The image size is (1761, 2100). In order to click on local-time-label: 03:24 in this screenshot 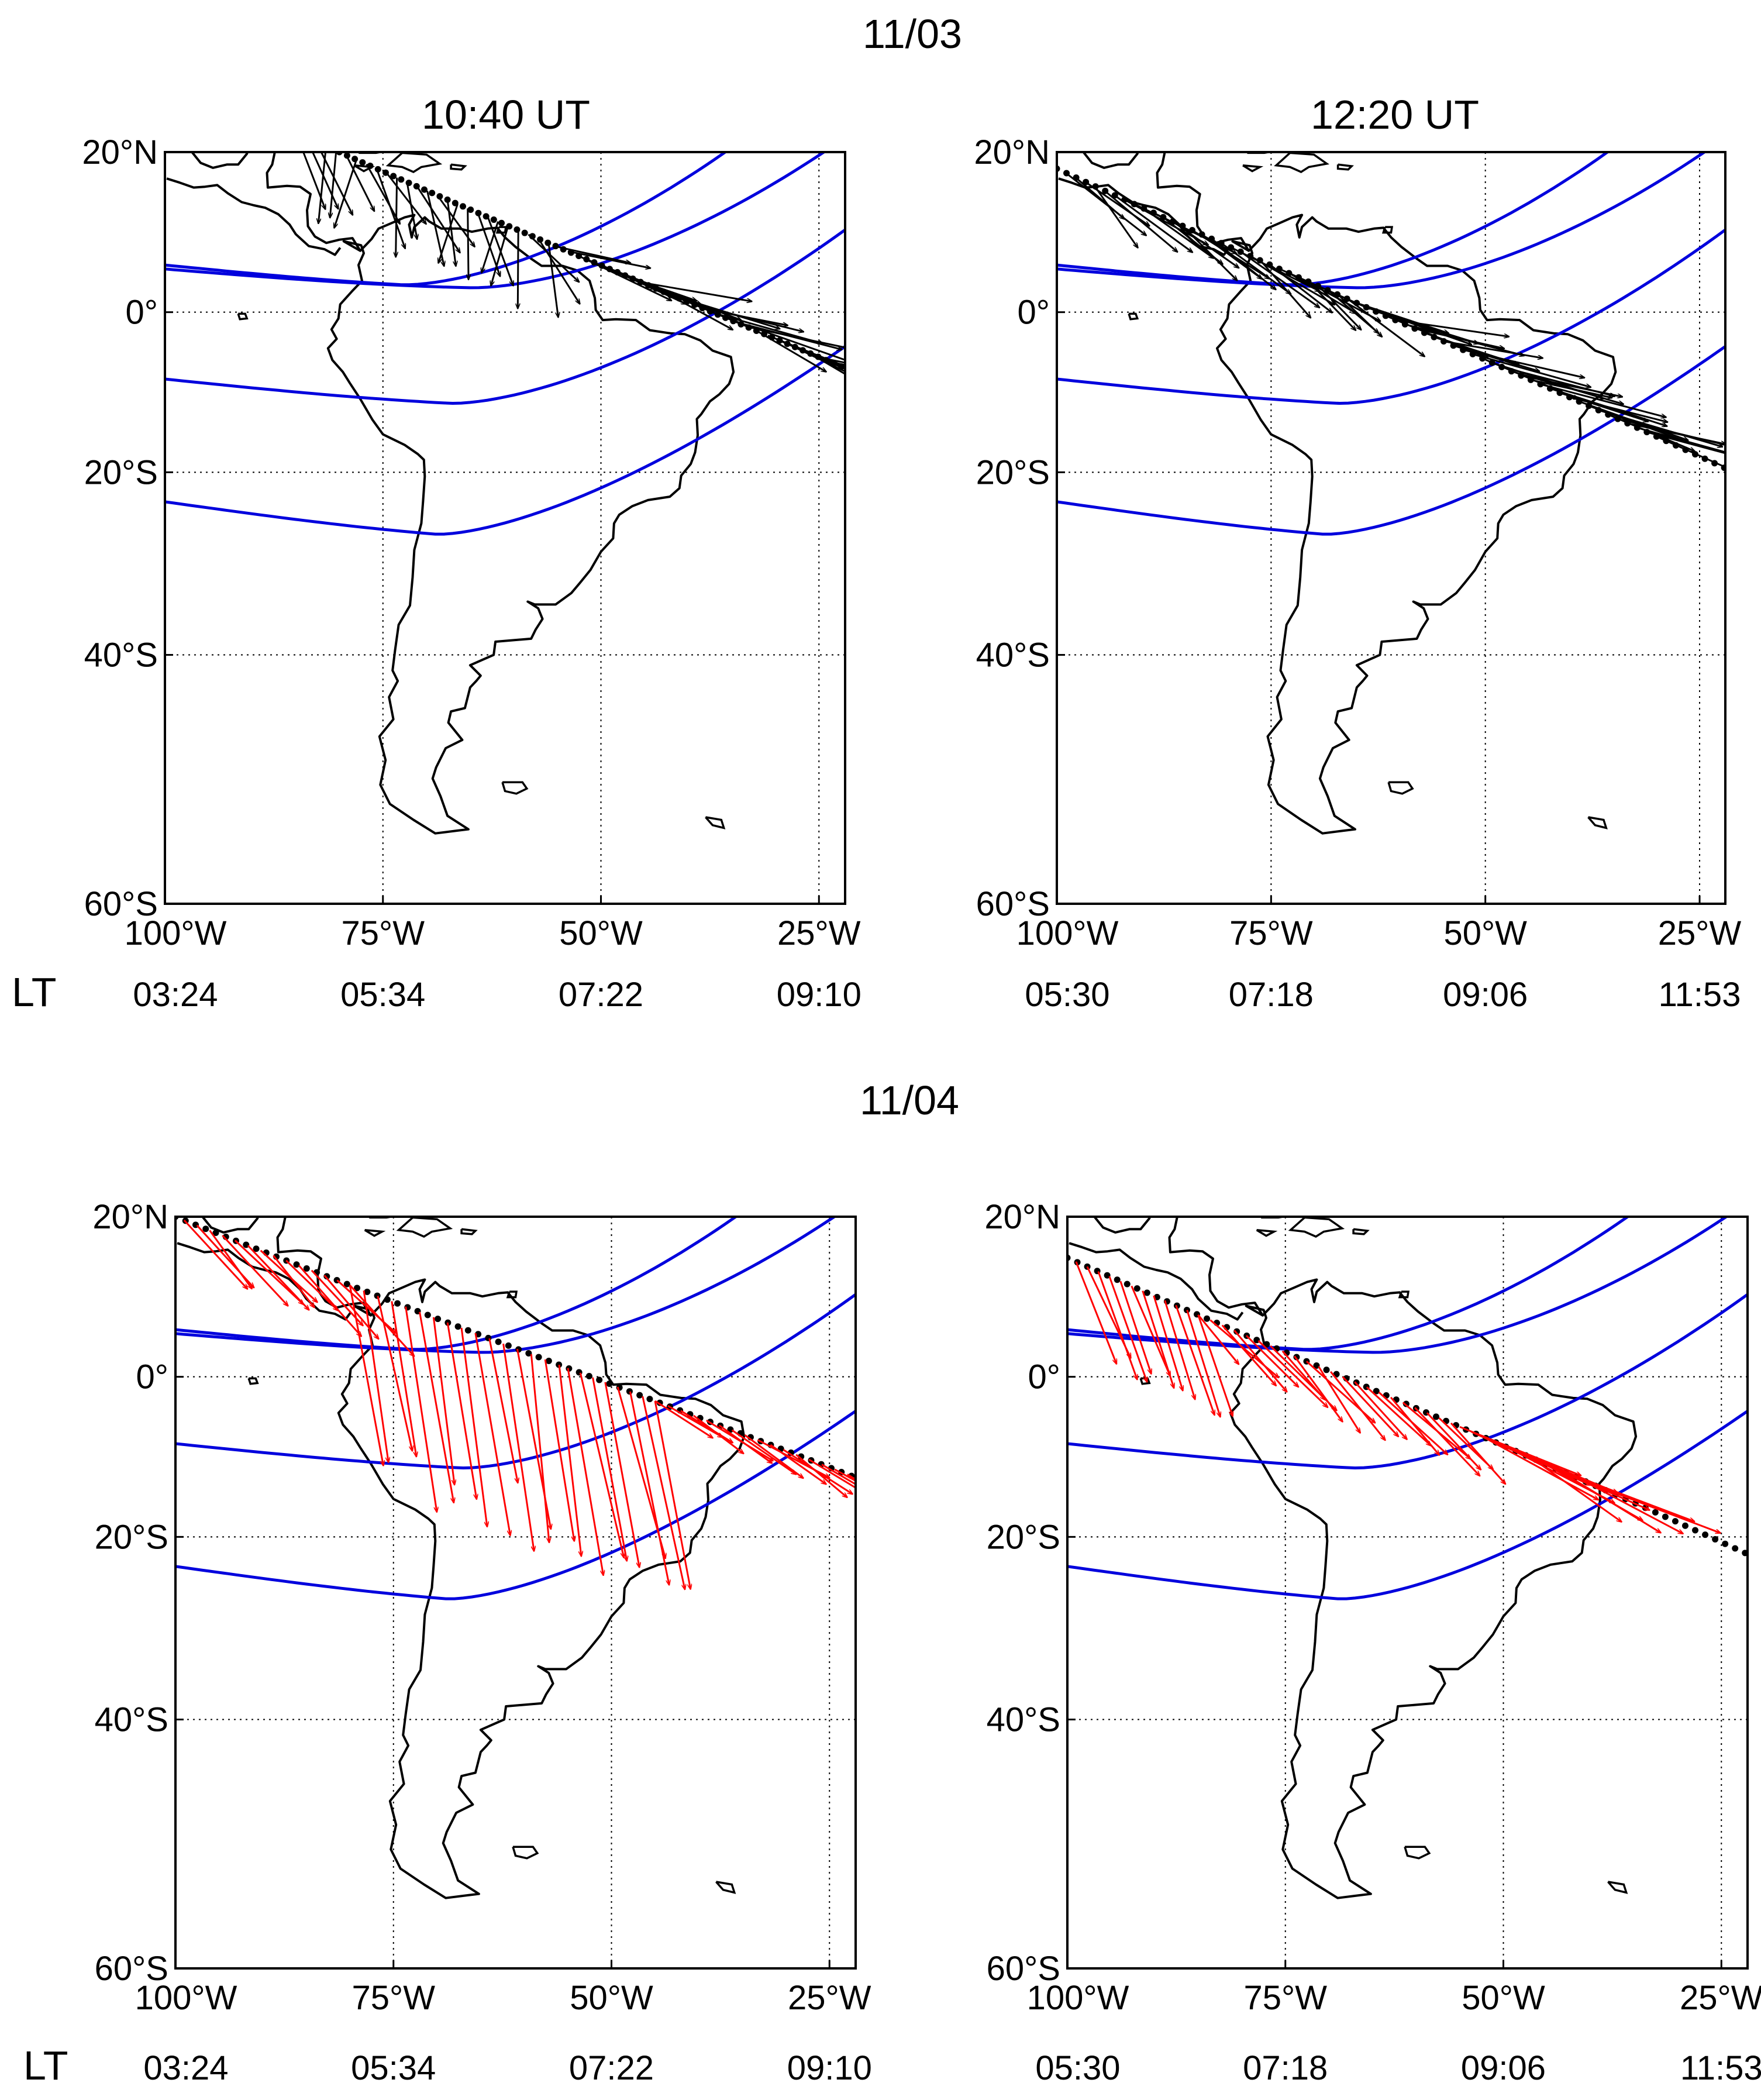, I will do `click(186, 2068)`.